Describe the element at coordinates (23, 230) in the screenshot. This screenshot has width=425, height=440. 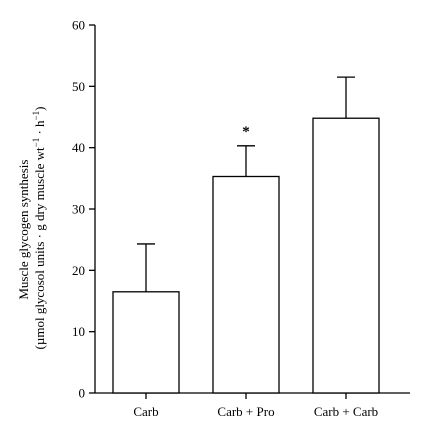
I see `y-axis-label-line1: Muscle glycogen synthesis` at that location.